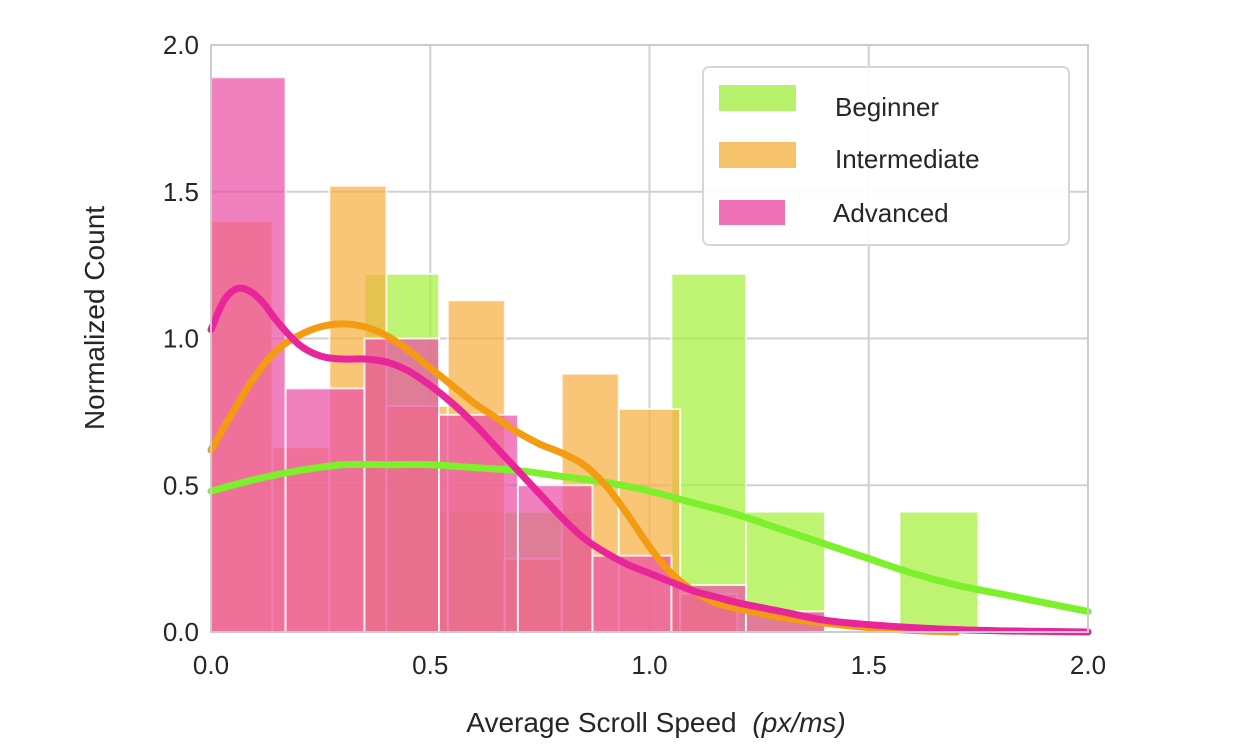 This screenshot has height=756, width=1256. What do you see at coordinates (757, 98) in the screenshot?
I see `legend-swatch-beginner` at bounding box center [757, 98].